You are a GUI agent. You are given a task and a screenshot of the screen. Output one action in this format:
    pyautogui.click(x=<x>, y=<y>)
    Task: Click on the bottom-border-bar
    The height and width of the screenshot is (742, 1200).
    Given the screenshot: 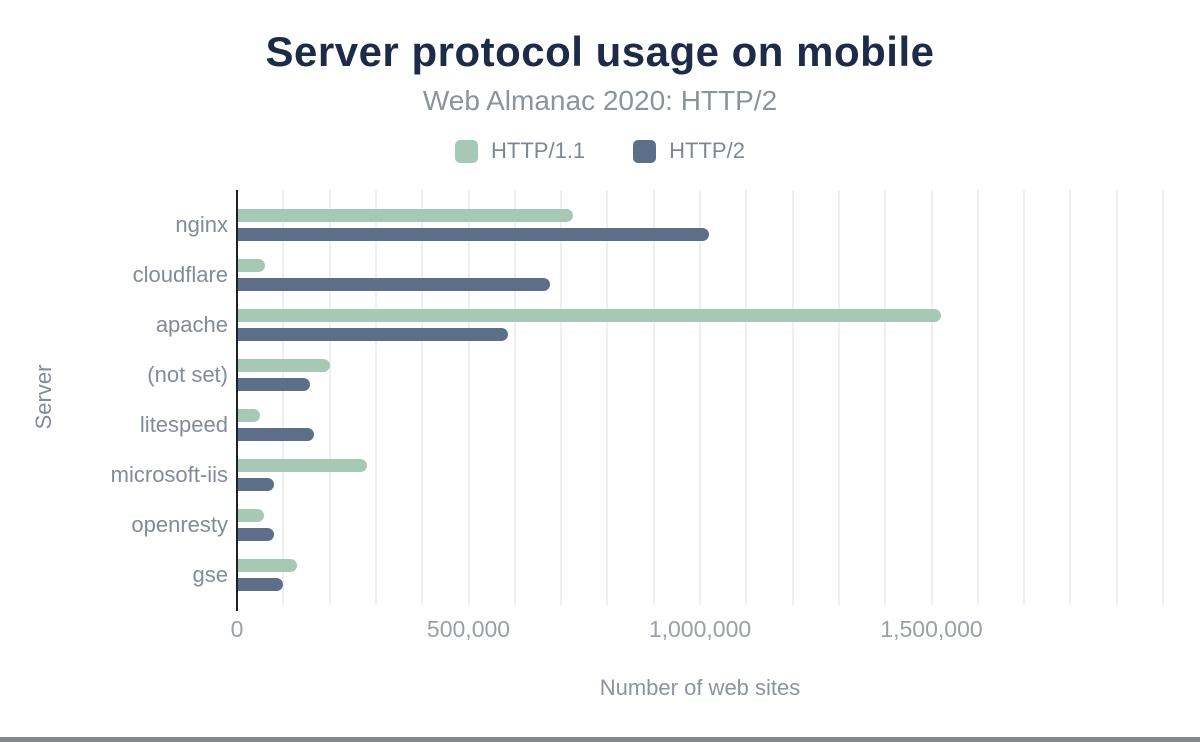 What is the action you would take?
    pyautogui.click(x=600, y=739)
    